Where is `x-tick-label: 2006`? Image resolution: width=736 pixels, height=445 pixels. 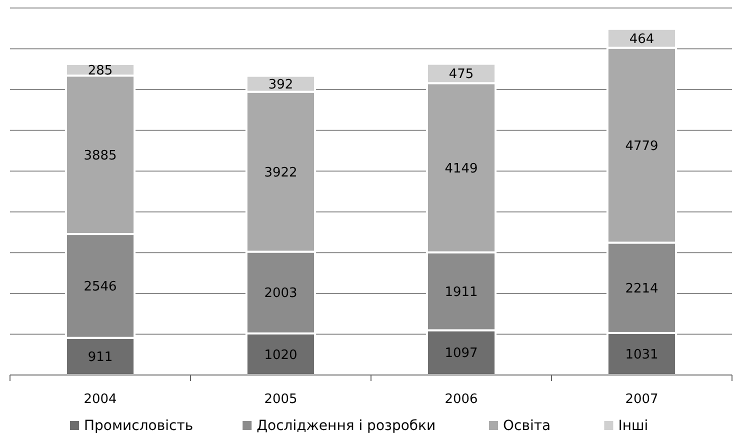
x-tick-label: 2006 is located at coordinates (461, 399).